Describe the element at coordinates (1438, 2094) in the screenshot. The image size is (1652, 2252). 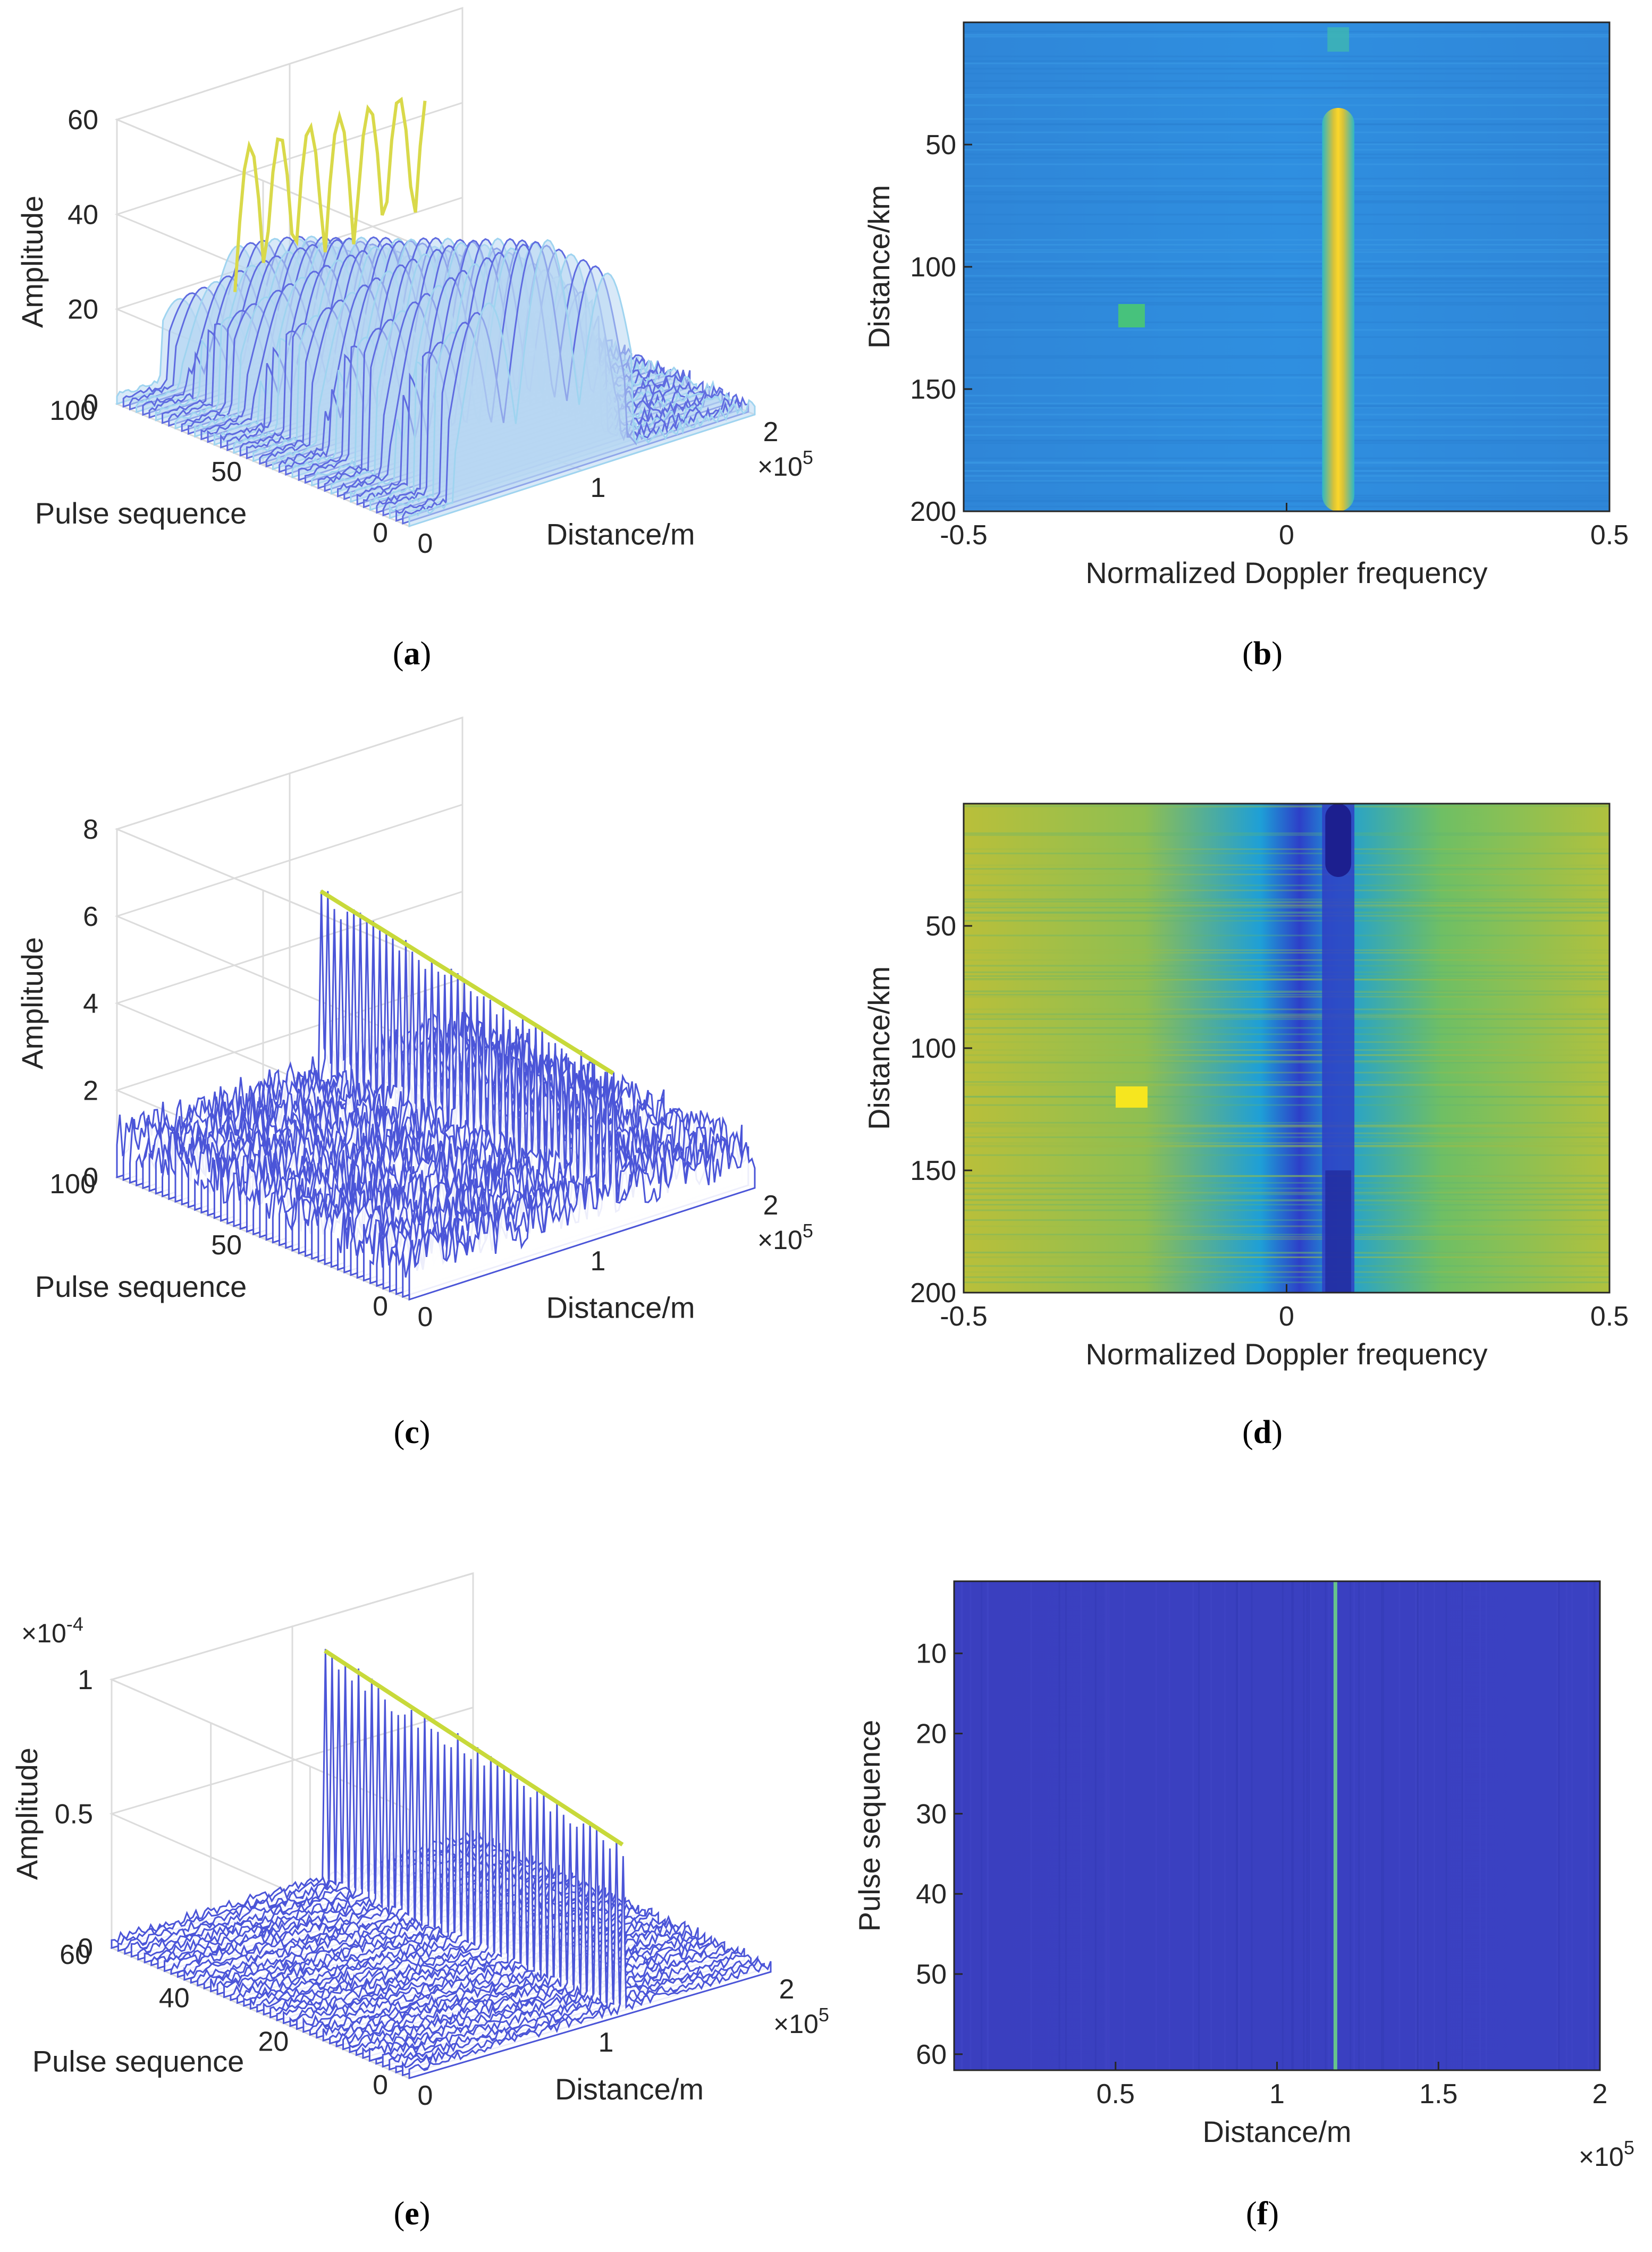
I see `x-tick-label: 1.5` at that location.